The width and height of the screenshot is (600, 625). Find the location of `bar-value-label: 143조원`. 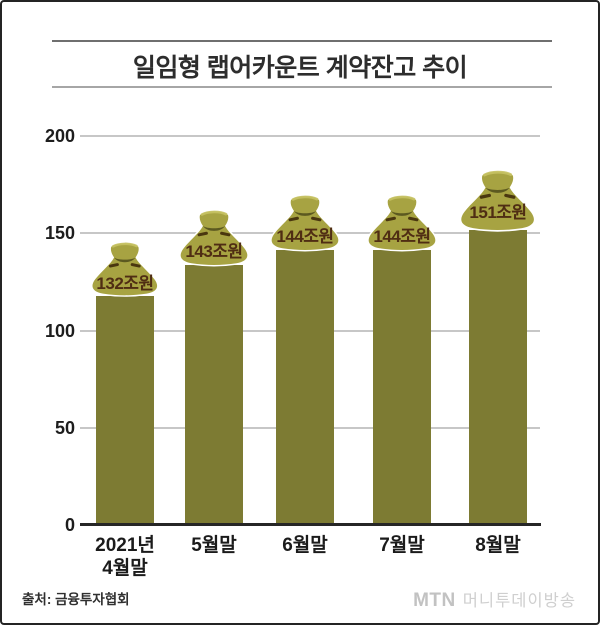

bar-value-label: 143조원 is located at coordinates (214, 251).